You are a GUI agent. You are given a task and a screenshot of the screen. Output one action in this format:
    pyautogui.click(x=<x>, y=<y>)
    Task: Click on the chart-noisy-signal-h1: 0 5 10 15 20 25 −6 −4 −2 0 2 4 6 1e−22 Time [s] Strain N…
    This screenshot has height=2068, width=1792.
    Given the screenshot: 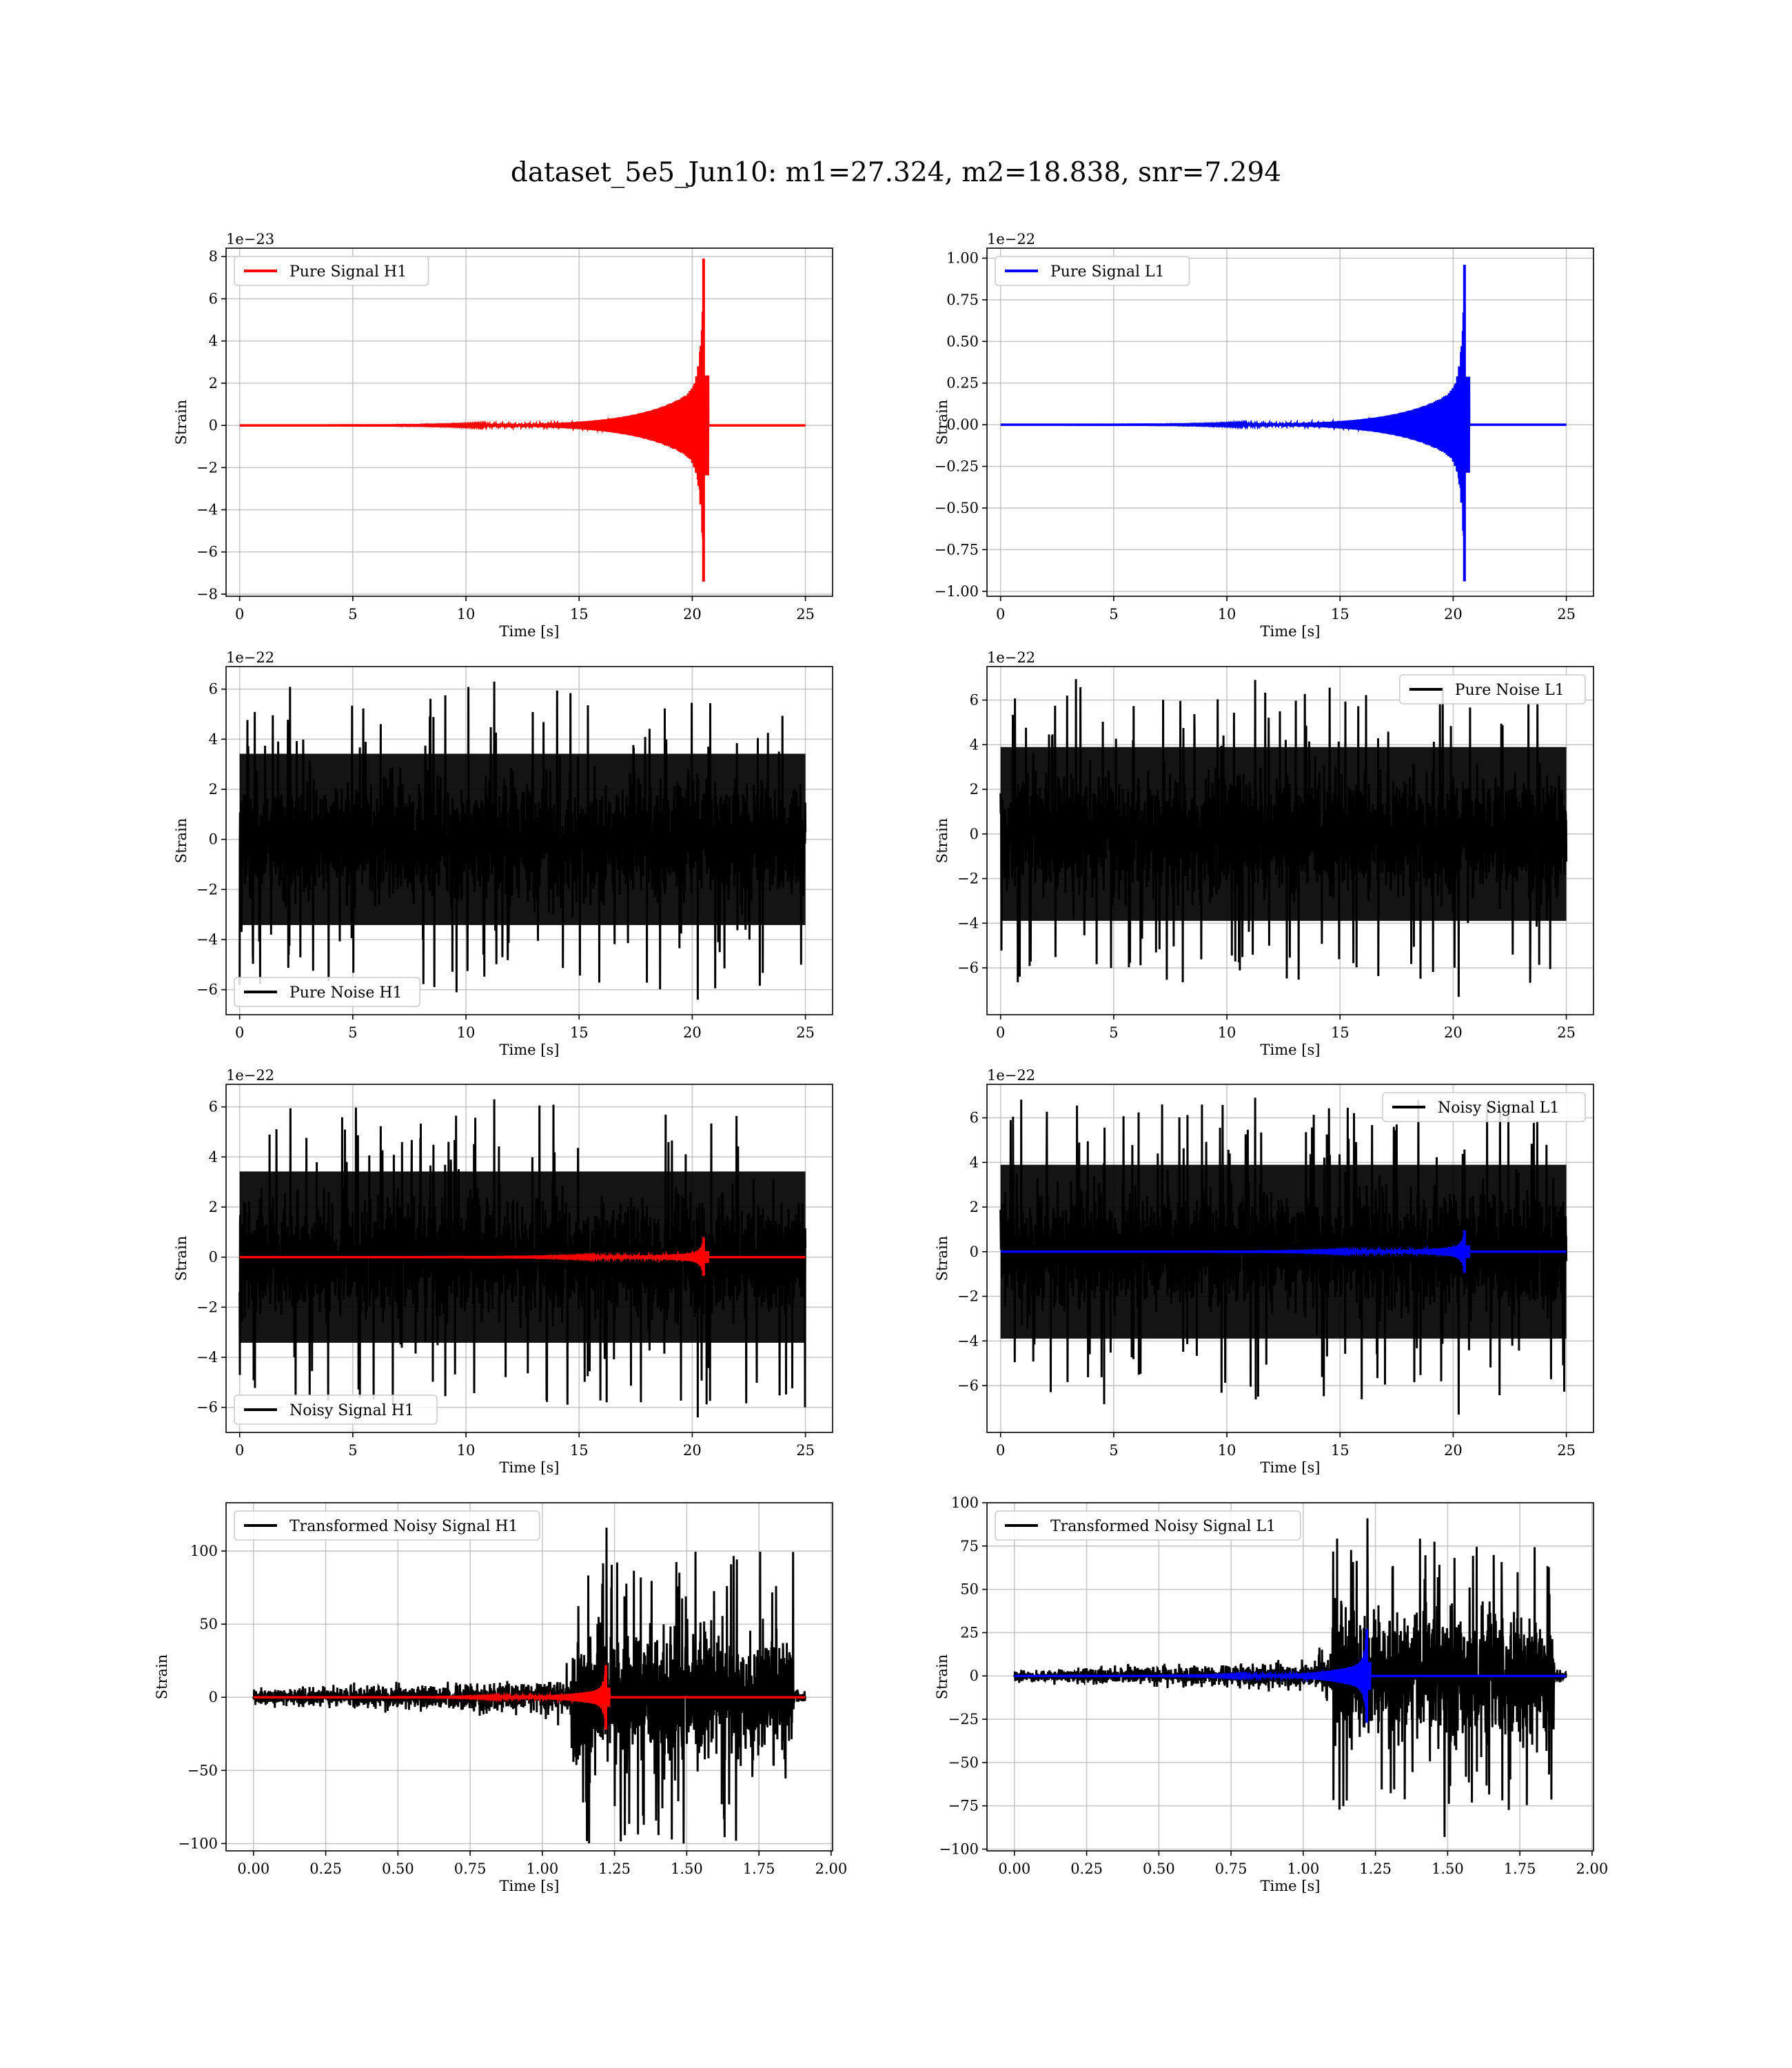 What is the action you would take?
    pyautogui.click(x=503, y=1271)
    